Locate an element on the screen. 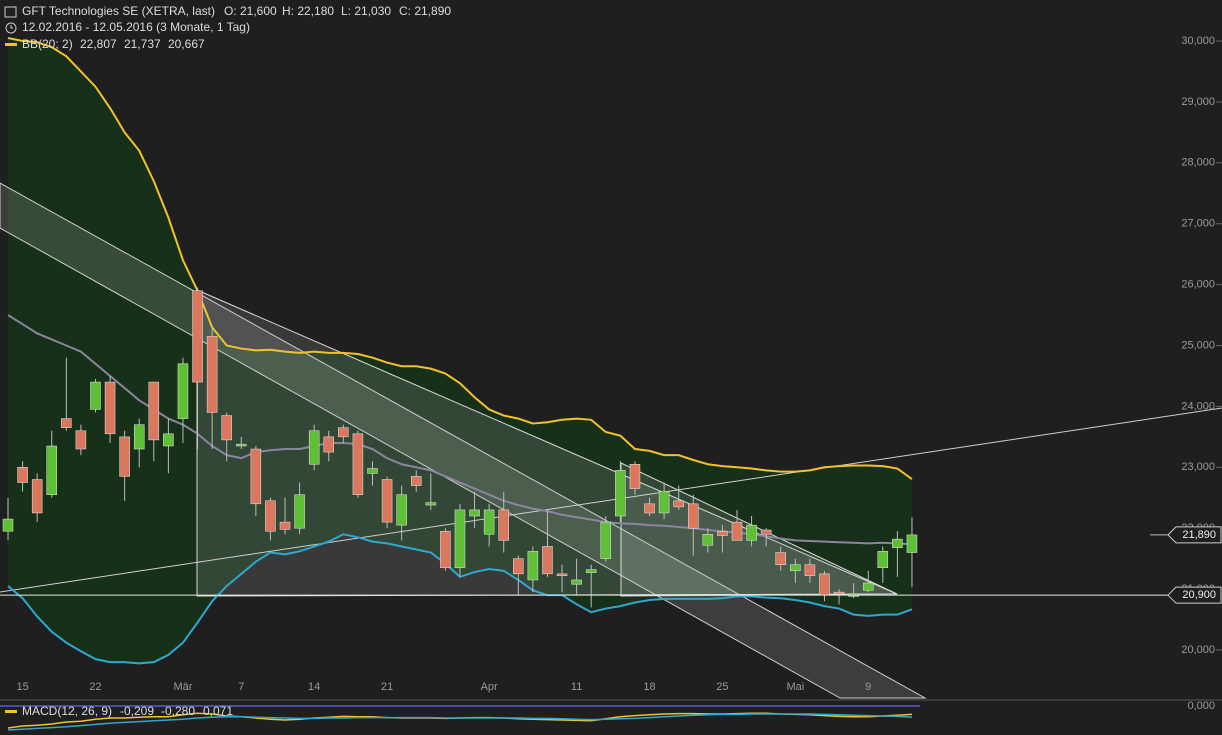 This screenshot has width=1222, height=735. x-tick-label: 9 is located at coordinates (868, 687).